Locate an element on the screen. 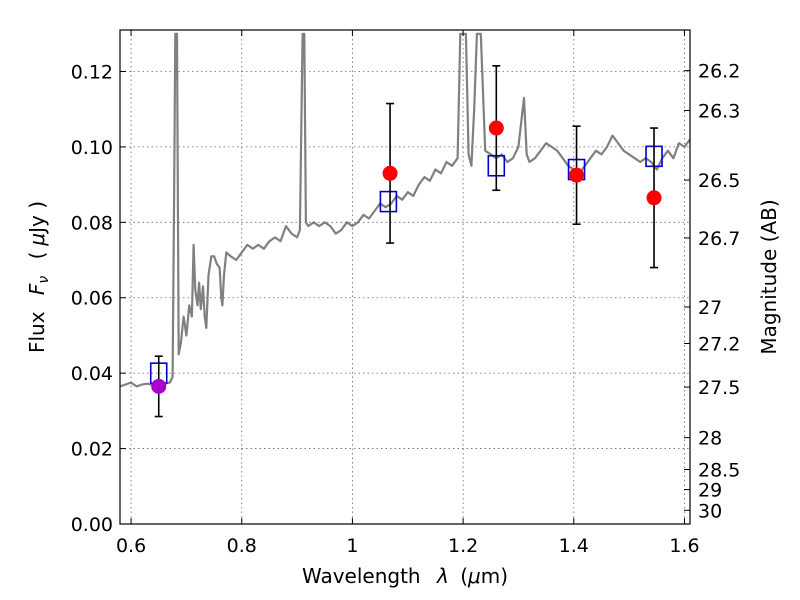 This screenshot has height=600, width=800. x-axis-label-word: Wavelength is located at coordinates (361, 576).